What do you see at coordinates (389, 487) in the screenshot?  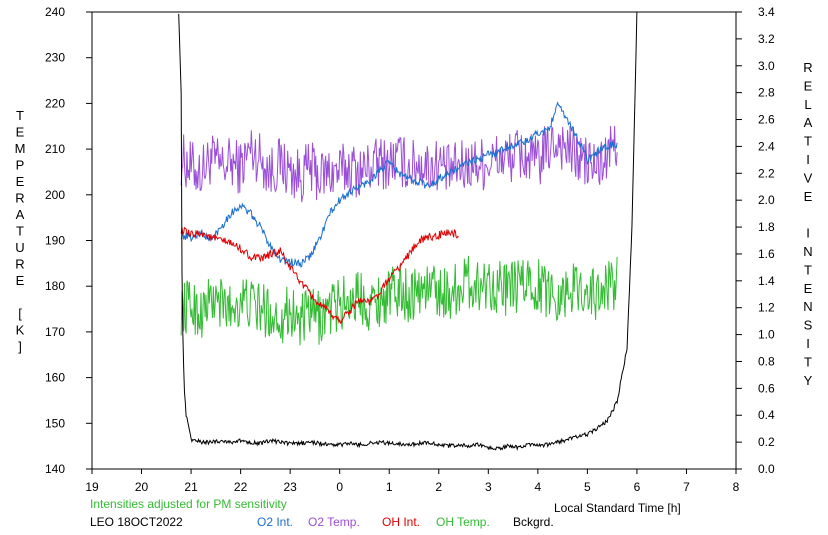 I see `x-tick-label: 1` at bounding box center [389, 487].